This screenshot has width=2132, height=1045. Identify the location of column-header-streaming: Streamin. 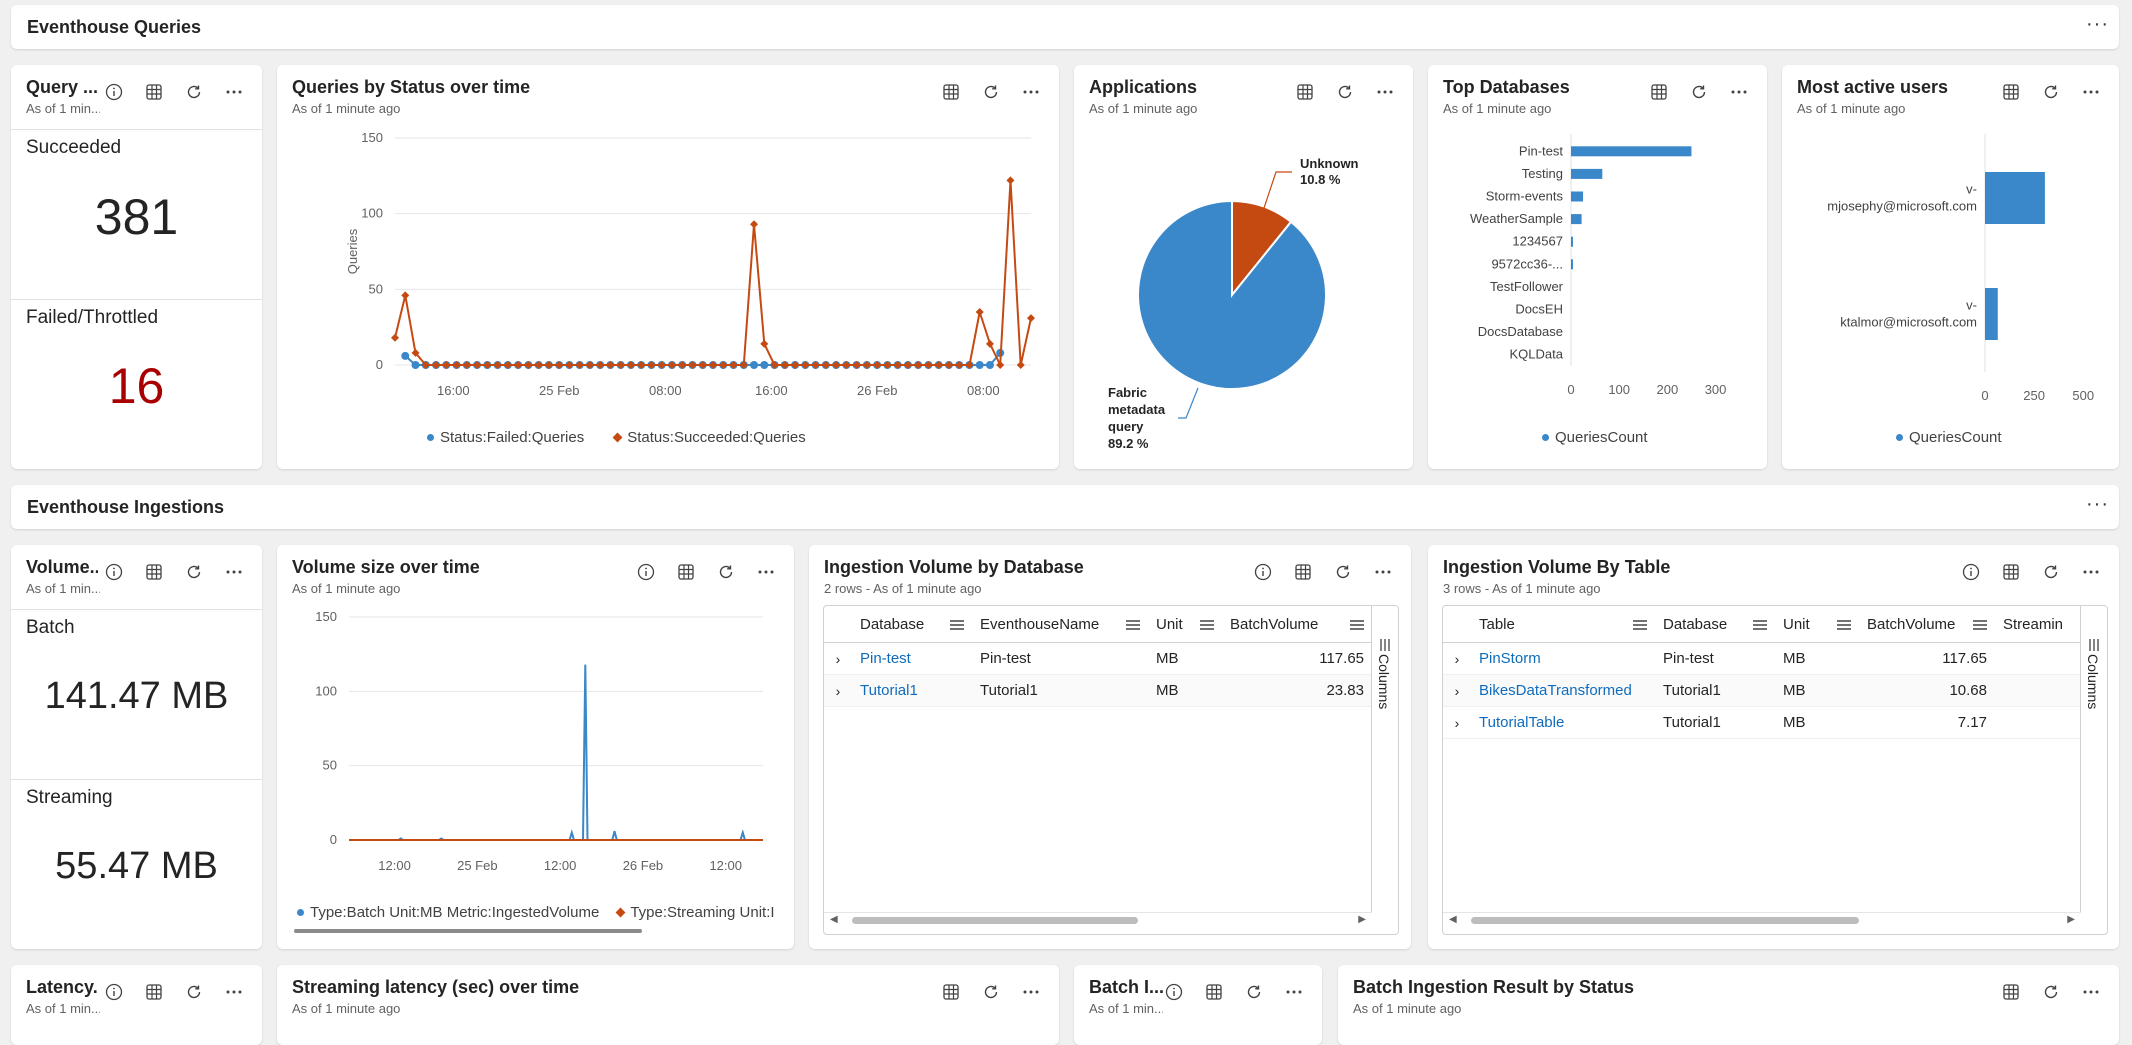
(2038, 624).